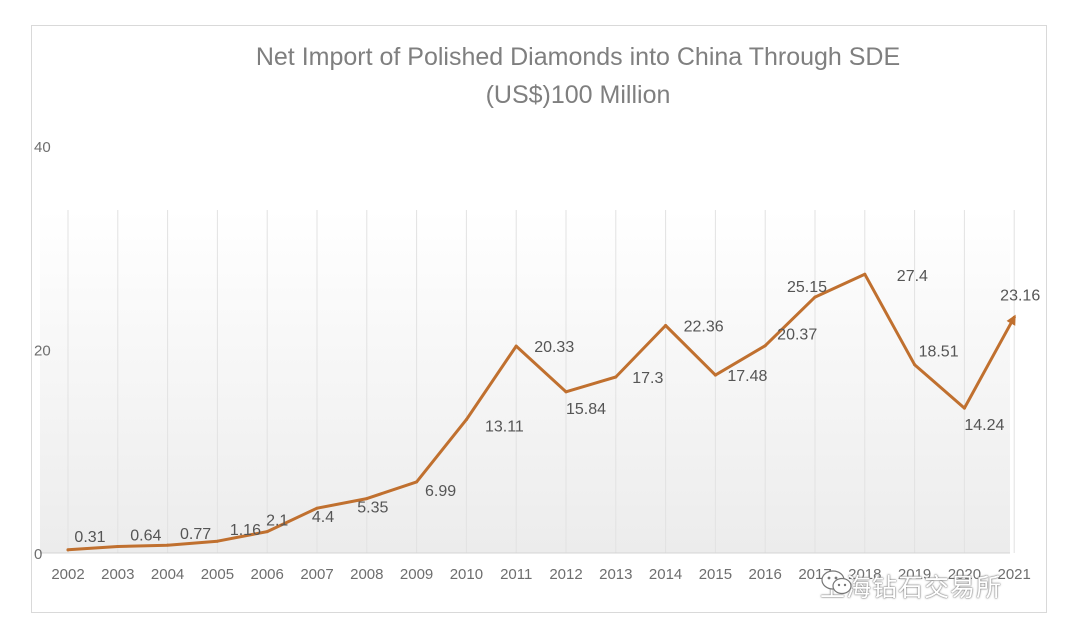  What do you see at coordinates (836, 582) in the screenshot?
I see `wechat-icon` at bounding box center [836, 582].